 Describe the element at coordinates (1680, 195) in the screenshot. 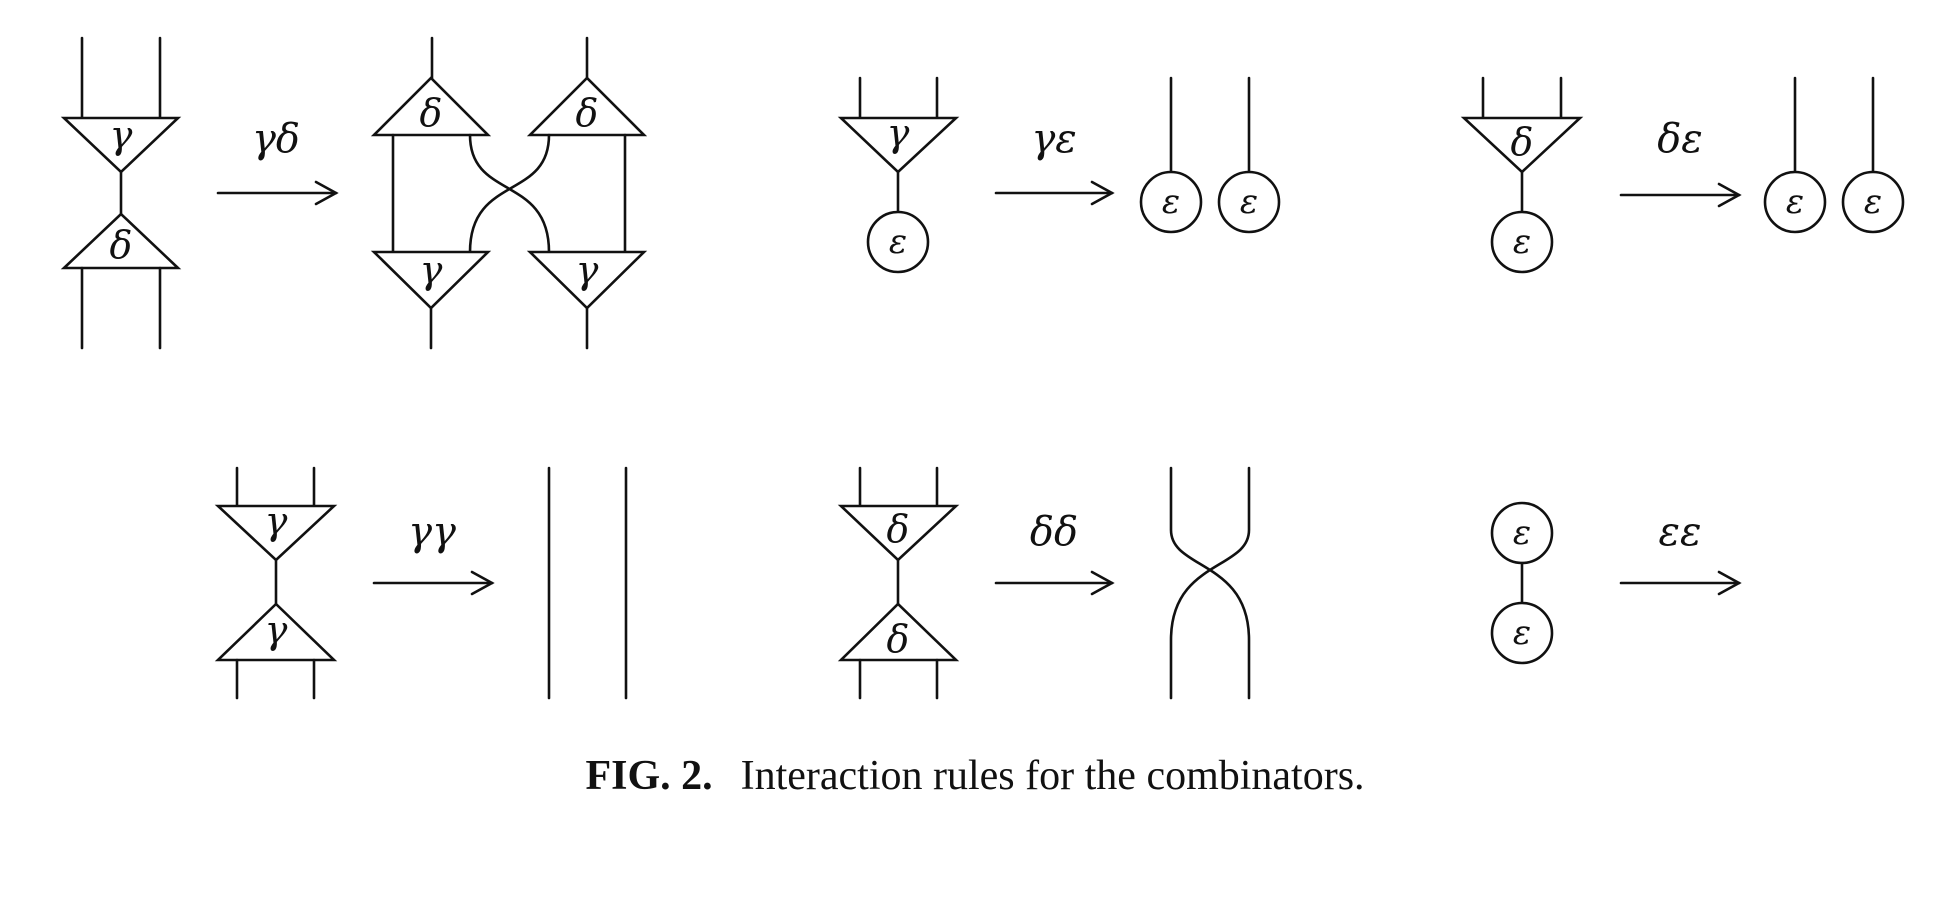

I see `arrow-delta-epsilon` at that location.